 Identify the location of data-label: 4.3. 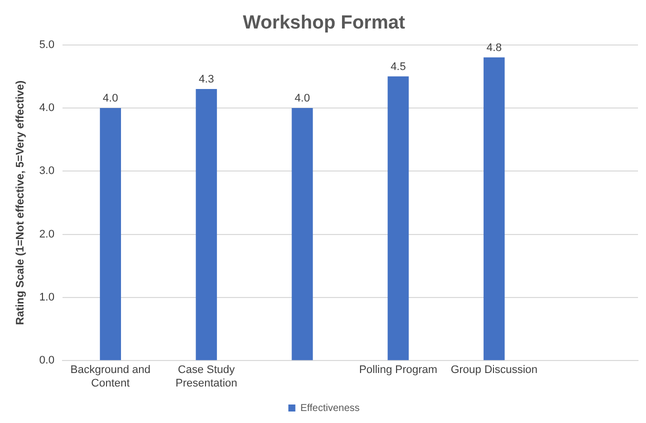
(206, 80).